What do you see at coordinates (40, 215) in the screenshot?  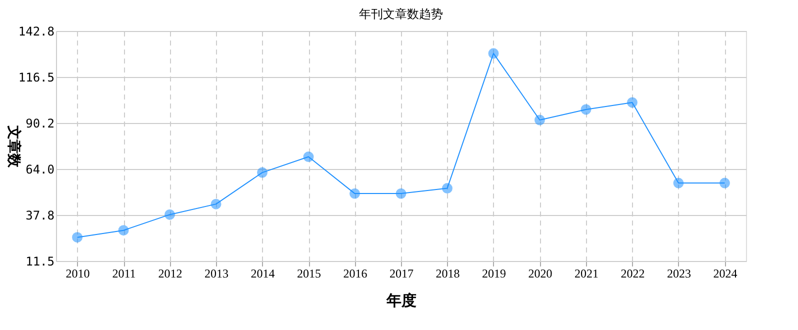 I see `y-tick-label: 37.8` at bounding box center [40, 215].